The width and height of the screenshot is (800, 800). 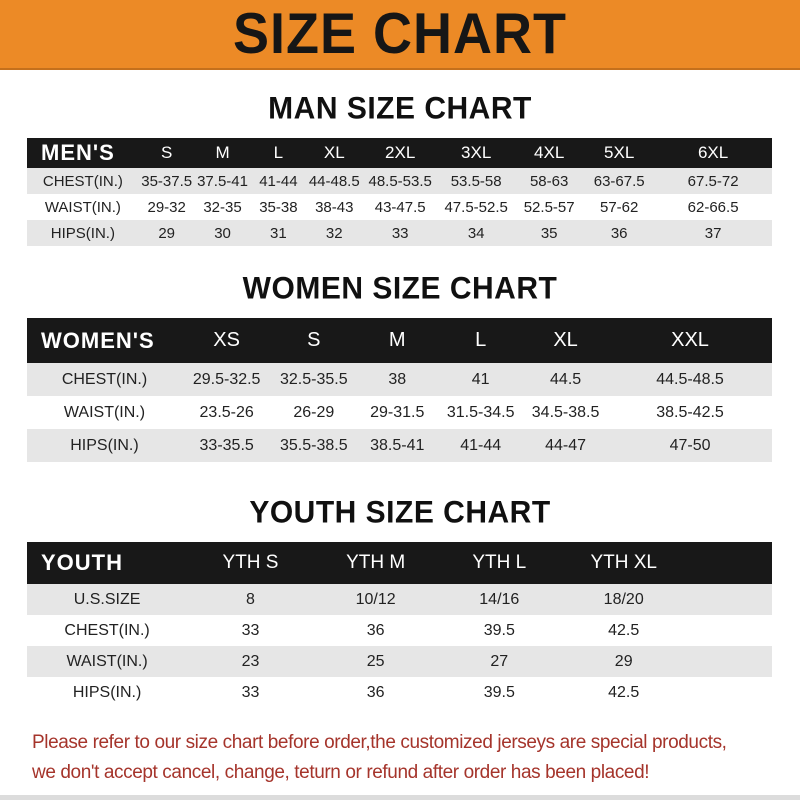 I want to click on size-value: 26-29, so click(x=314, y=412).